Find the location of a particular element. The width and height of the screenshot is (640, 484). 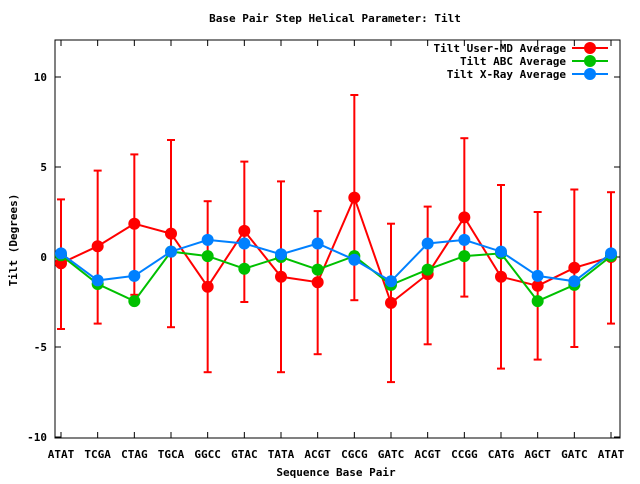

y-tick-label: -5 is located at coordinates (40, 347).